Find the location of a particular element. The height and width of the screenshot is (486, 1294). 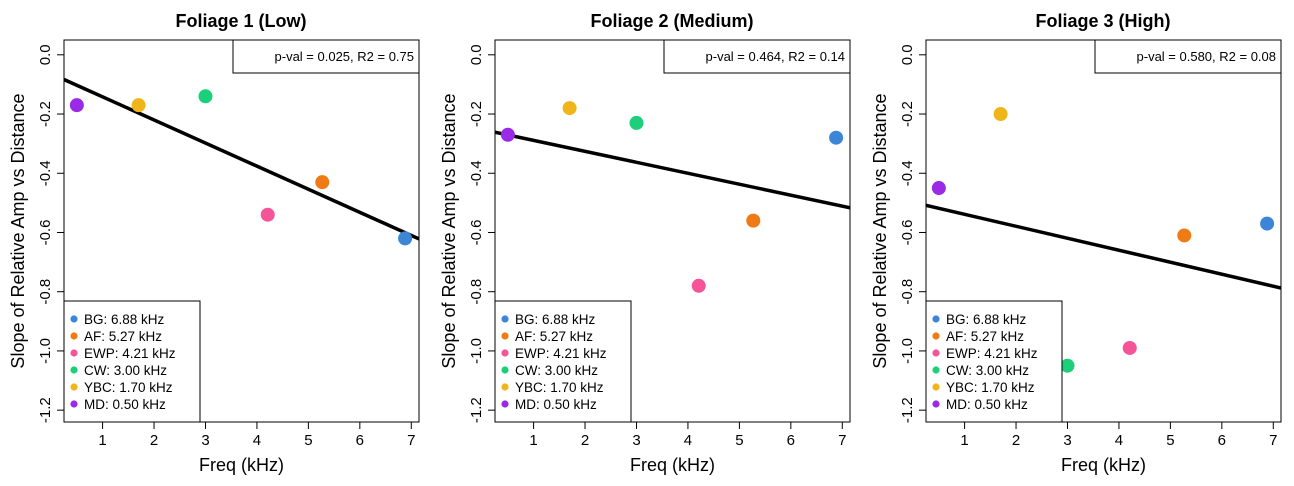

stats-text: p-val = 0.025, R2 = 0.75 is located at coordinates (344, 56).